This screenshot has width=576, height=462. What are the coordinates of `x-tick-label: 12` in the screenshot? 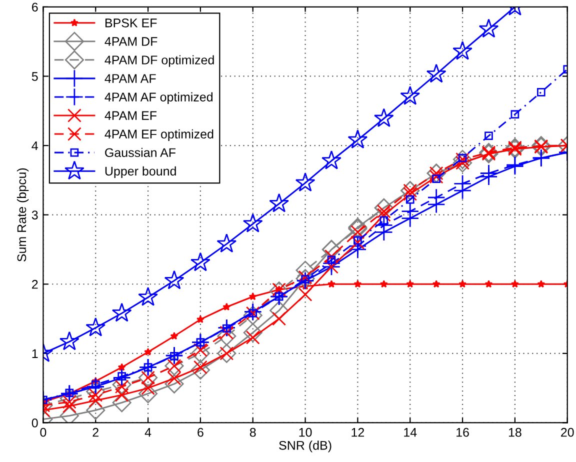 It's located at (358, 432).